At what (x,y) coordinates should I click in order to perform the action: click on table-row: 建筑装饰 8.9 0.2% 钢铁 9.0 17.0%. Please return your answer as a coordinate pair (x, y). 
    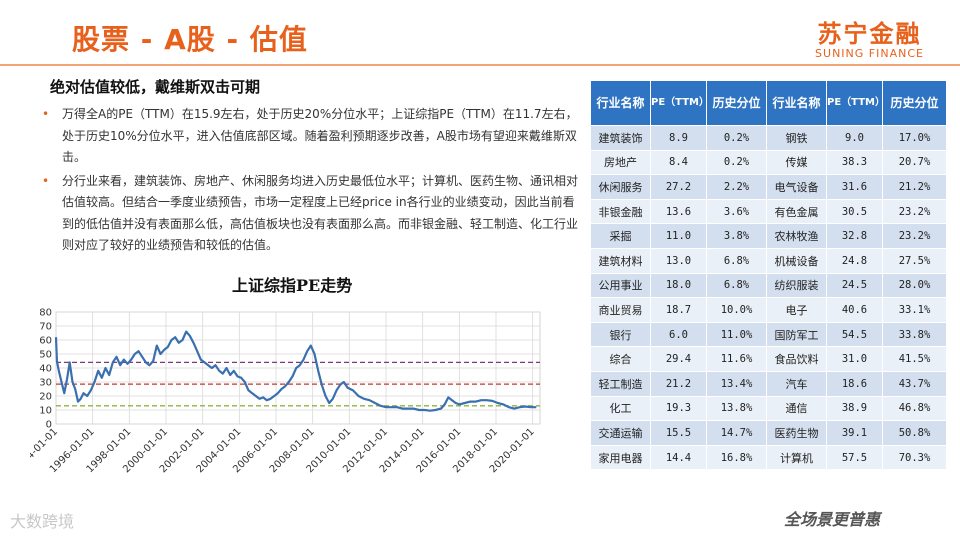
    Looking at the image, I should click on (768, 138).